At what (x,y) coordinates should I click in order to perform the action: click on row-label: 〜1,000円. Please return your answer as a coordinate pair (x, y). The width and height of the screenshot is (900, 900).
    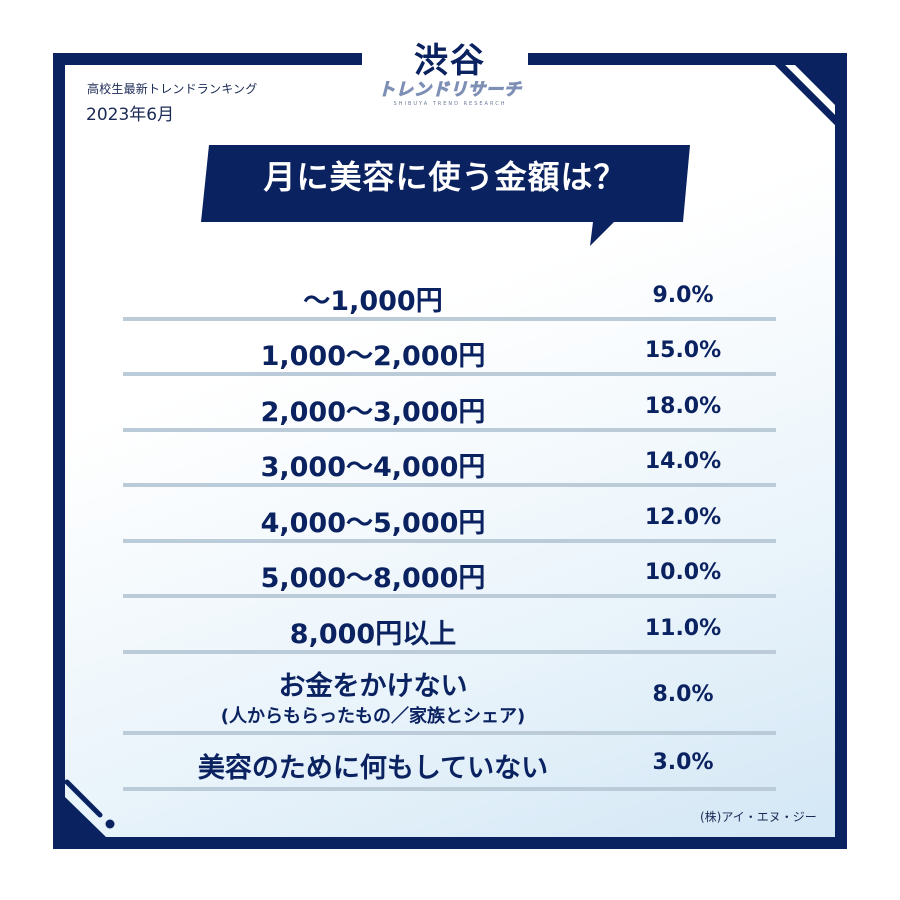
    Looking at the image, I should click on (373, 301).